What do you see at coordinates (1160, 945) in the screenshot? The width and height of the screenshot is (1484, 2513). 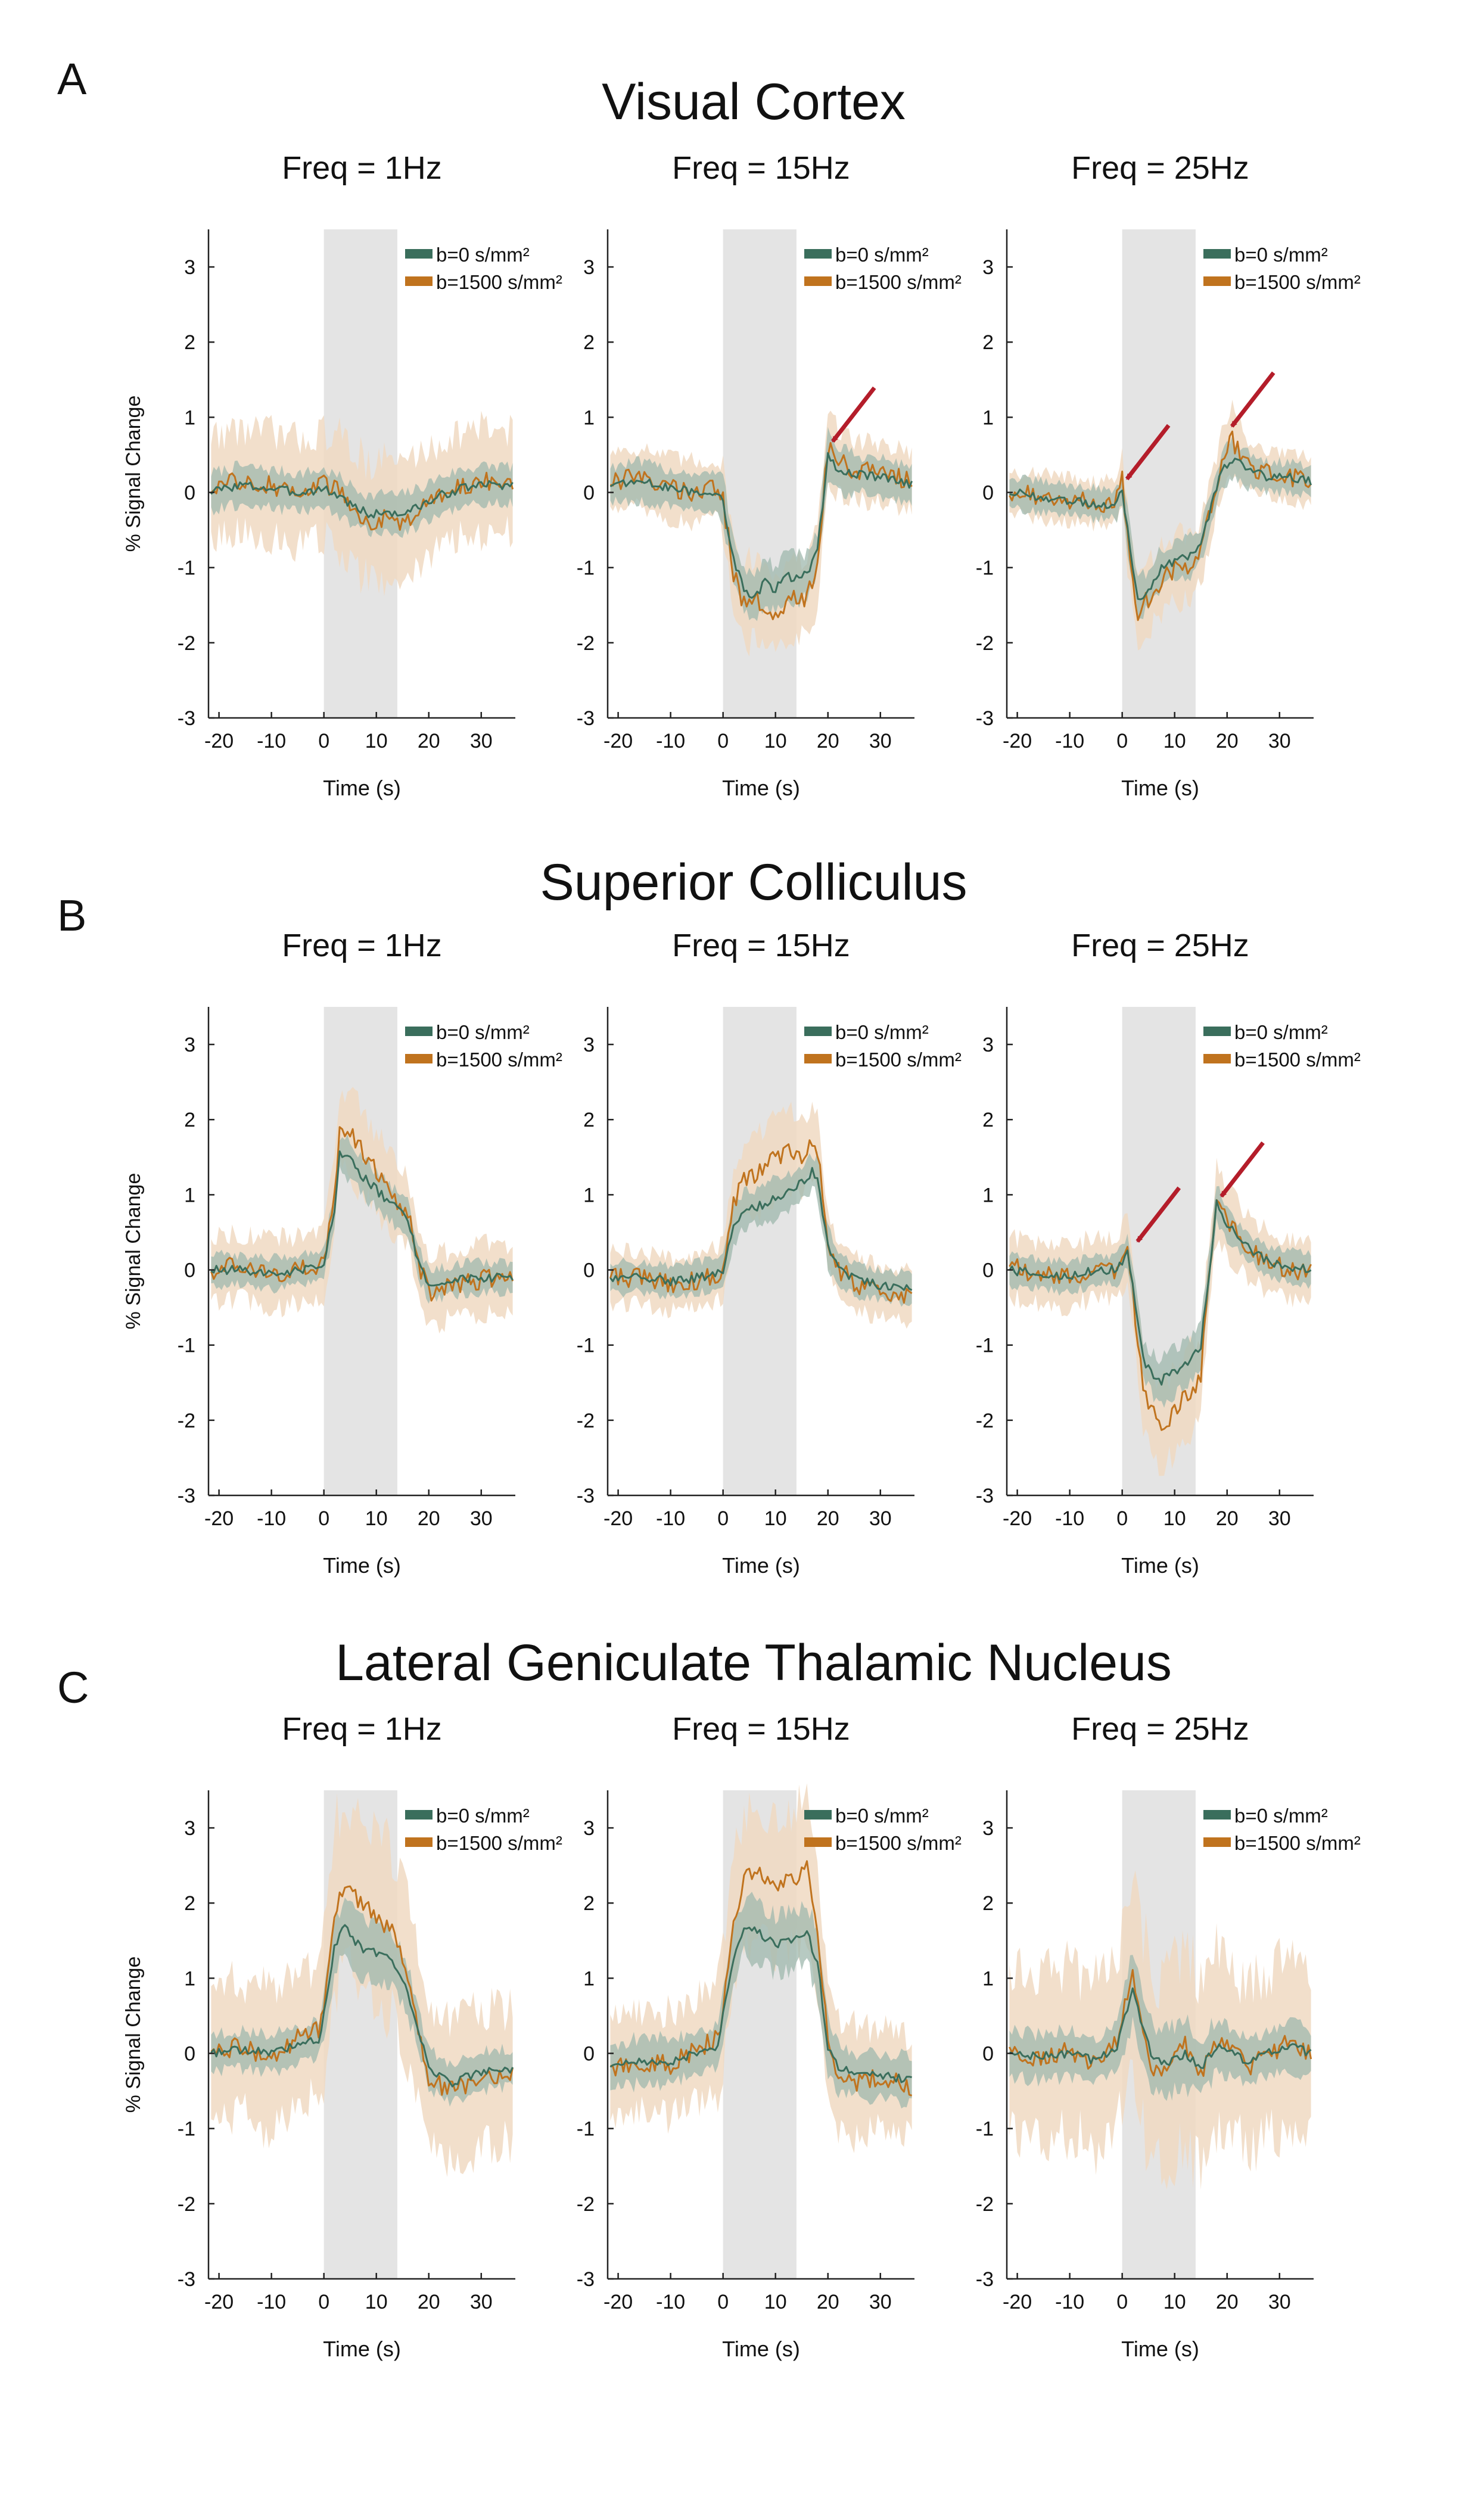 I see `panel-title: Freq = 25Hz` at bounding box center [1160, 945].